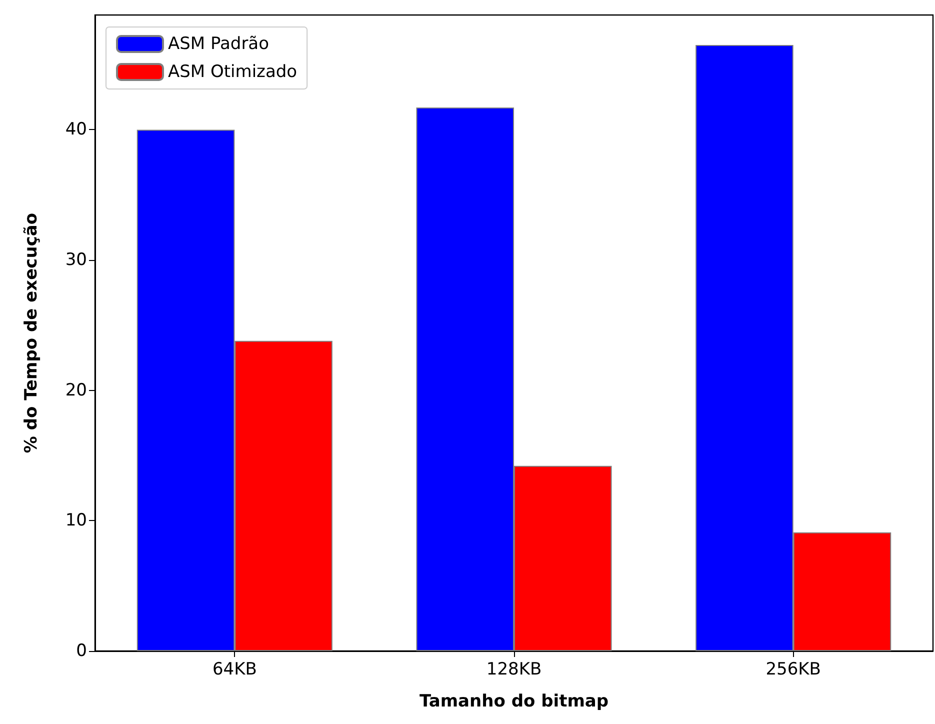  What do you see at coordinates (76, 520) in the screenshot?
I see `y-tick-label: 10` at bounding box center [76, 520].